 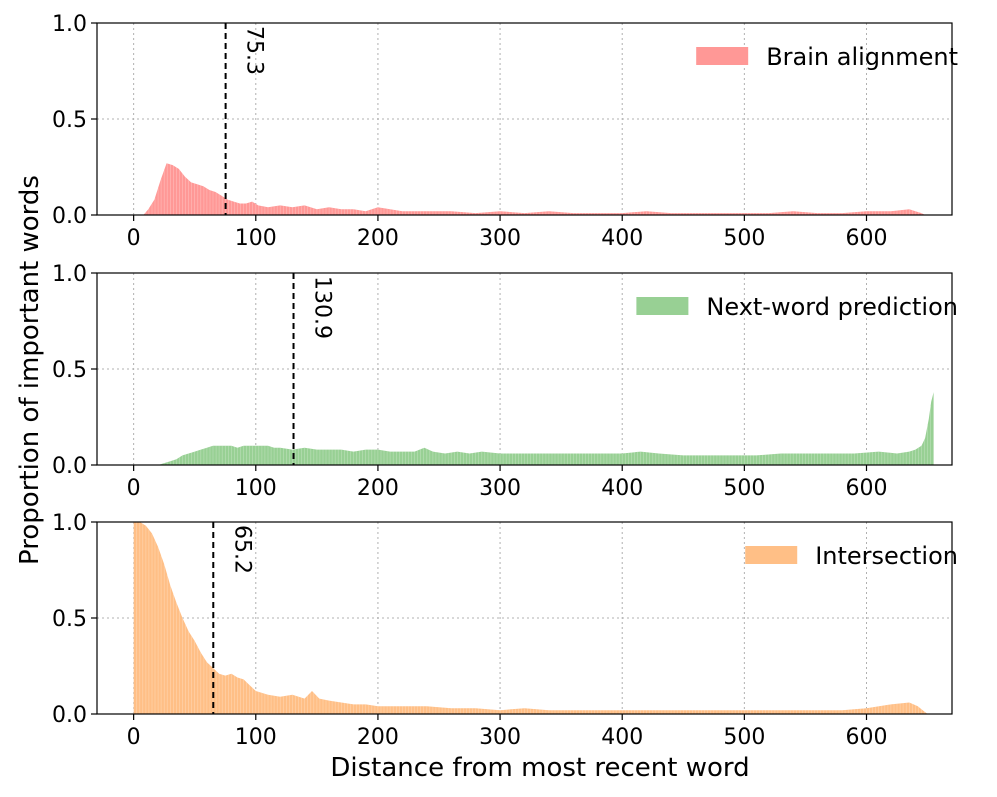 I want to click on x-axis-title: Distance from most recent word, so click(x=539, y=768).